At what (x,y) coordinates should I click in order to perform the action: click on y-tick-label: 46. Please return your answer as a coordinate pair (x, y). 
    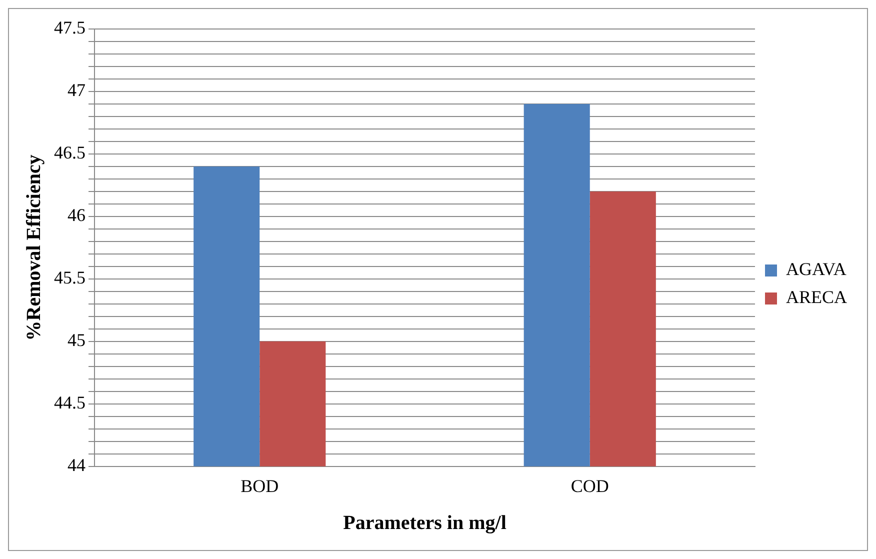
    Looking at the image, I should click on (77, 215).